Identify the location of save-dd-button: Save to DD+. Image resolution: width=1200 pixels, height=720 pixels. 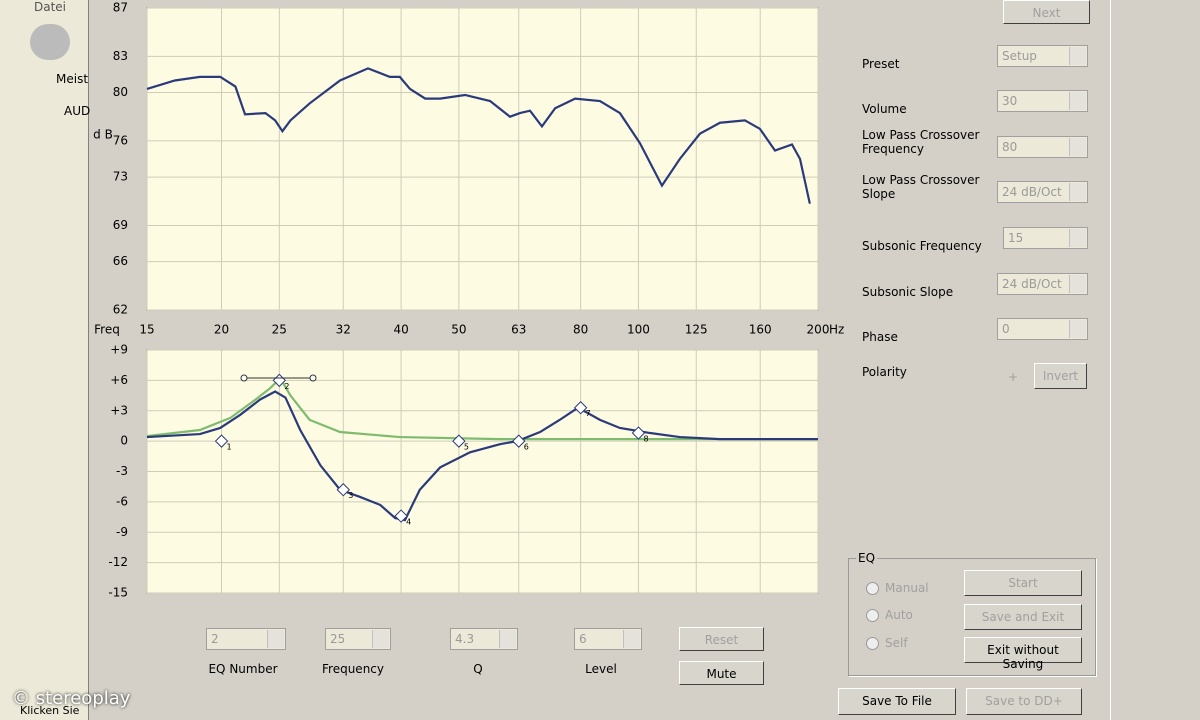
(1024, 701).